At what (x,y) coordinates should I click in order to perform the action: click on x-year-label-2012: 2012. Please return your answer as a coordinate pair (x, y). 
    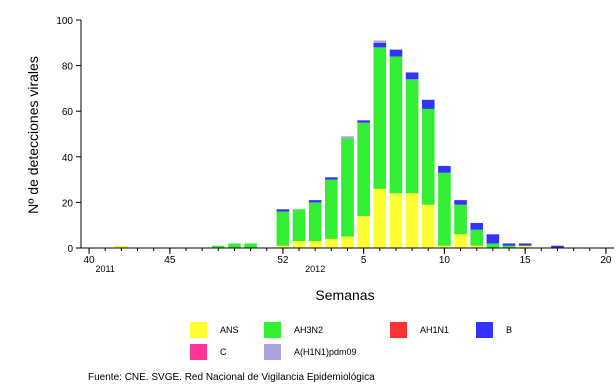
    Looking at the image, I should click on (315, 269).